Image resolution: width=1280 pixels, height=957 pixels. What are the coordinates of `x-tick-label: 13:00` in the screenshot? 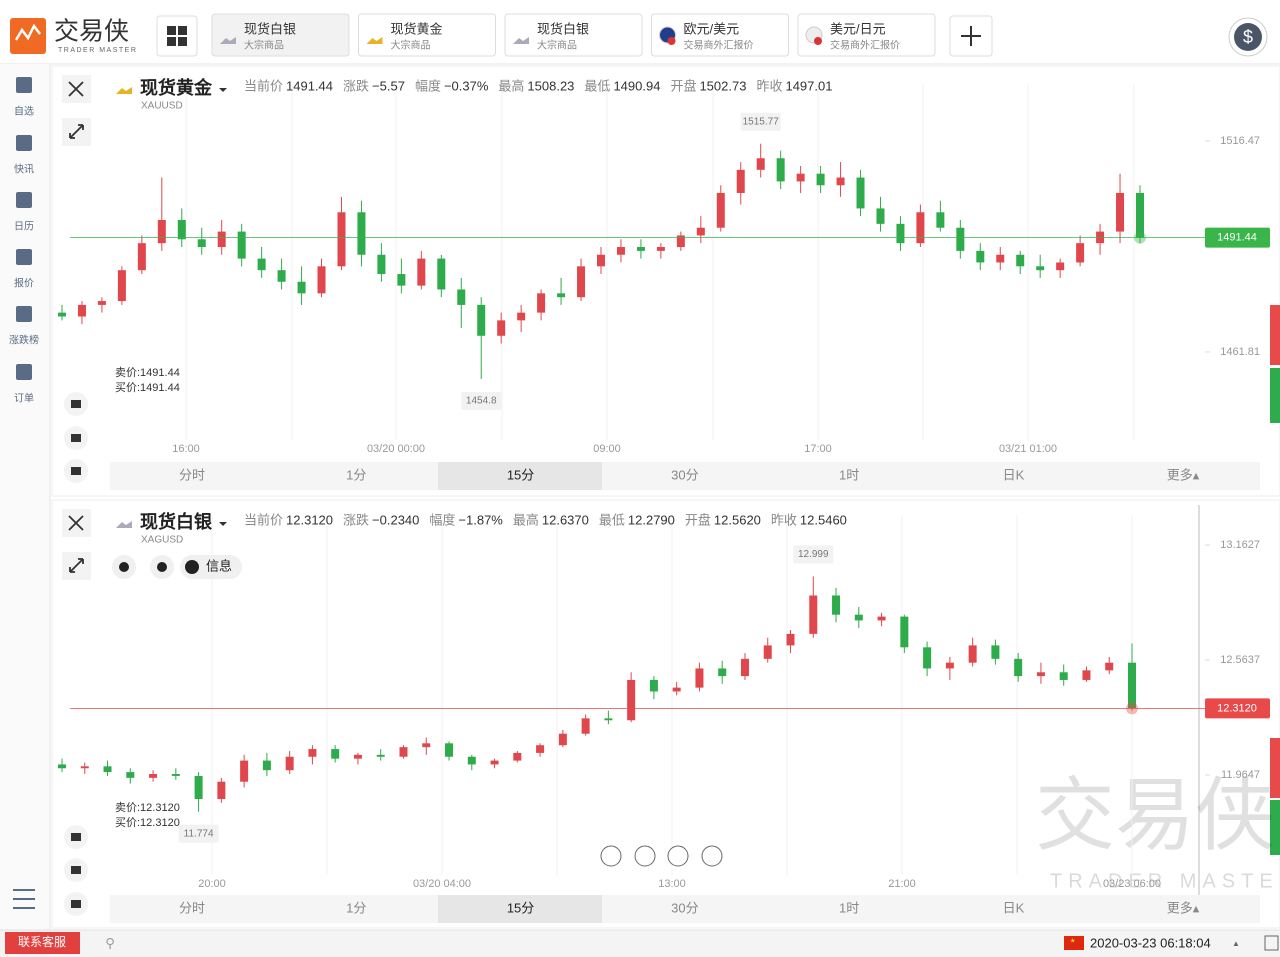 It's located at (672, 884).